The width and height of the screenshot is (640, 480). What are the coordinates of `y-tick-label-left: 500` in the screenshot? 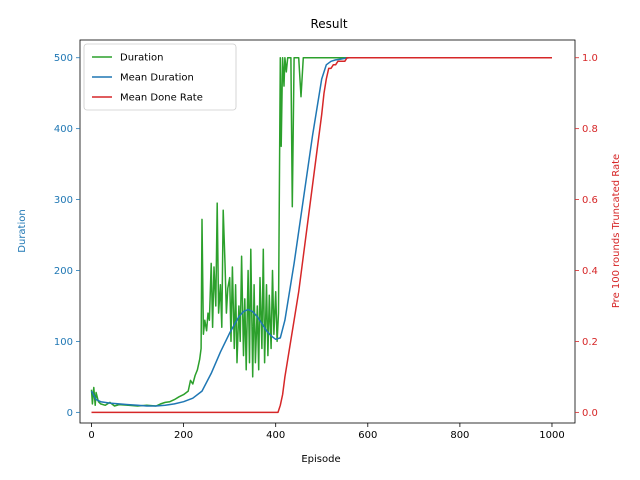 It's located at (63, 58).